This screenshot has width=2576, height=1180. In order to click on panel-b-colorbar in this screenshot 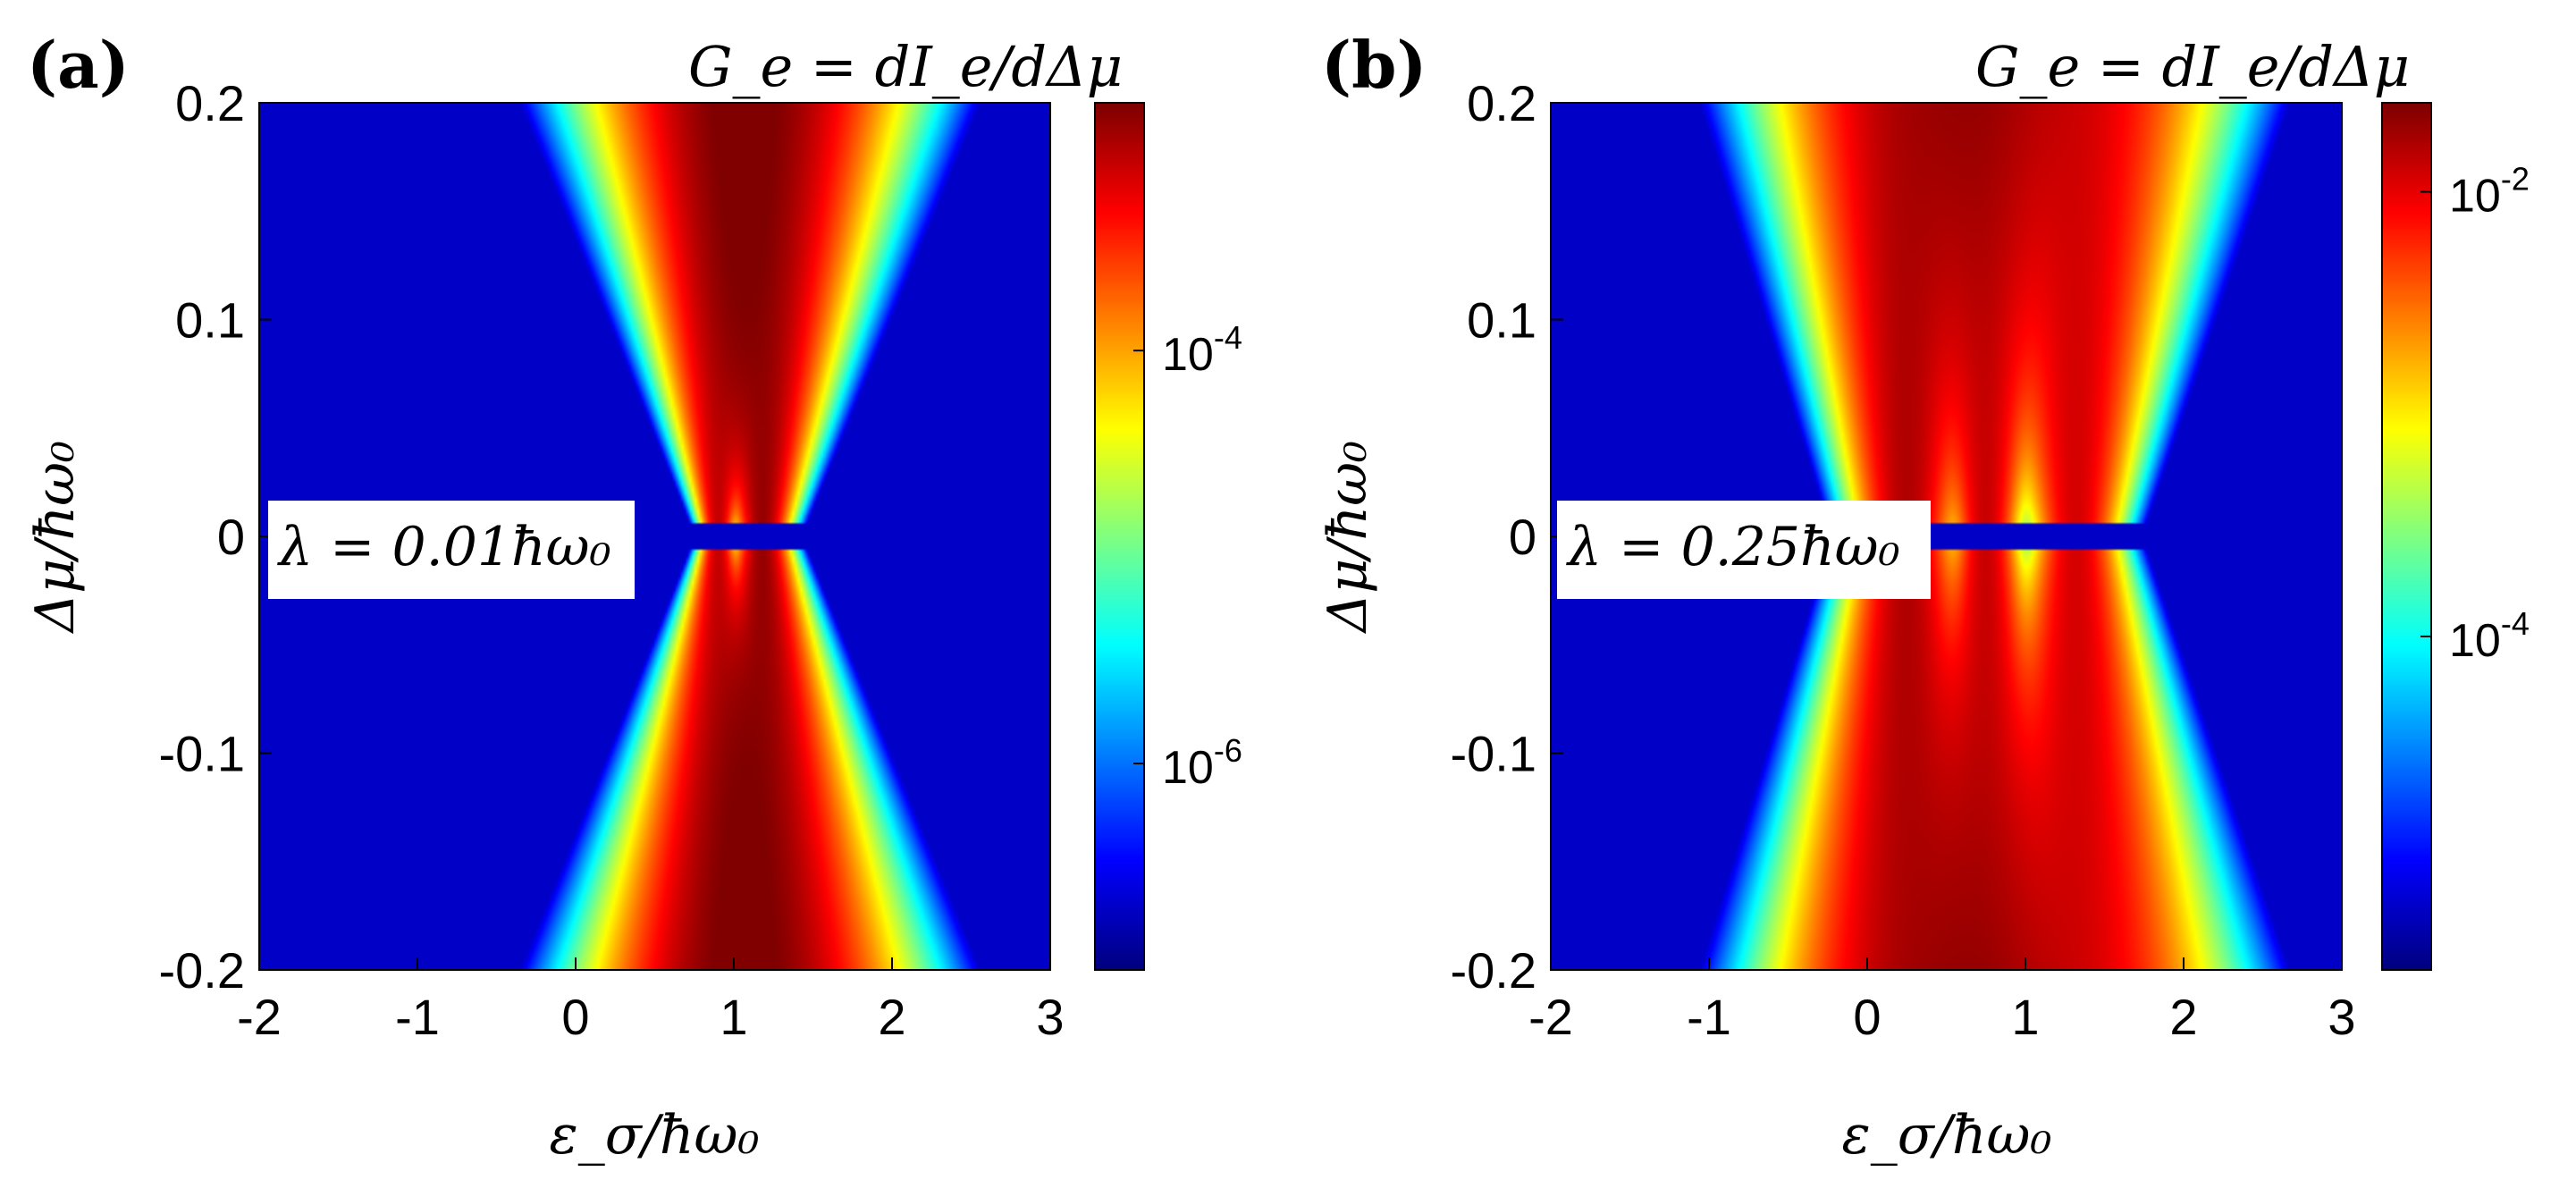, I will do `click(2407, 536)`.